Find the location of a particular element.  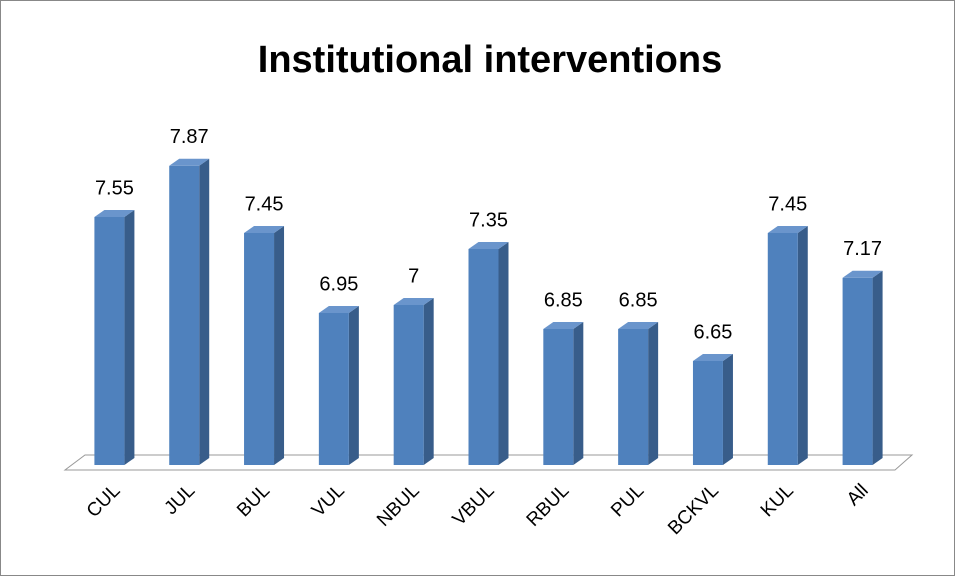

data-label: 7.87 is located at coordinates (189, 137).